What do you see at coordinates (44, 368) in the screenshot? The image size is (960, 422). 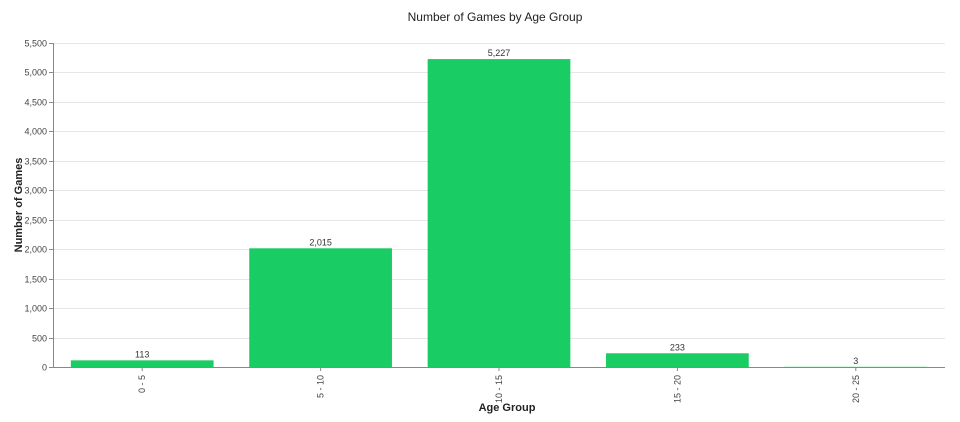 I see `y-tick-label: 0` at bounding box center [44, 368].